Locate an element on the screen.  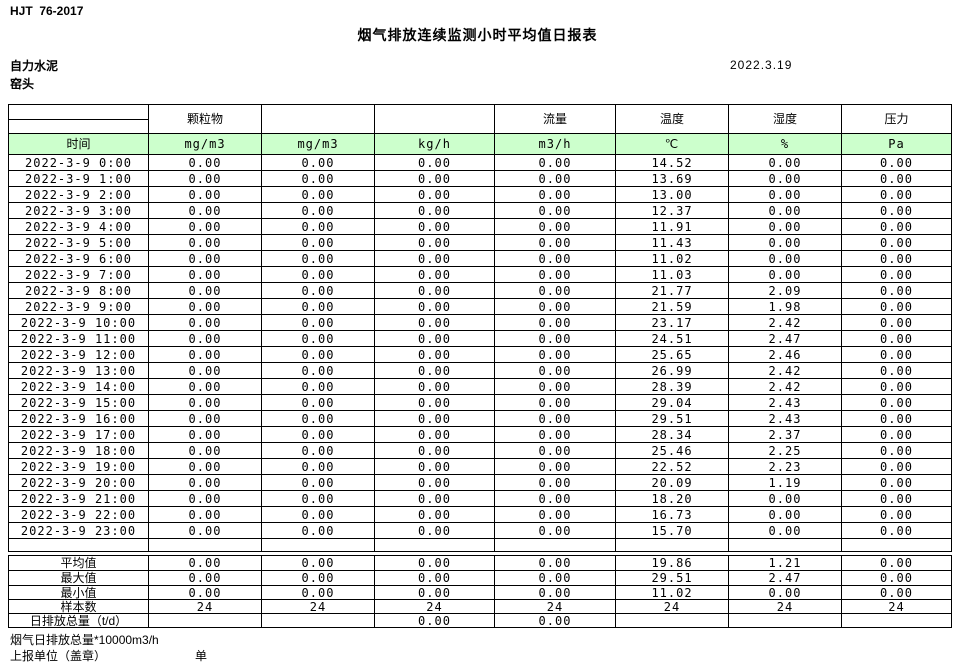
value-cell: 2.23 is located at coordinates (785, 466).